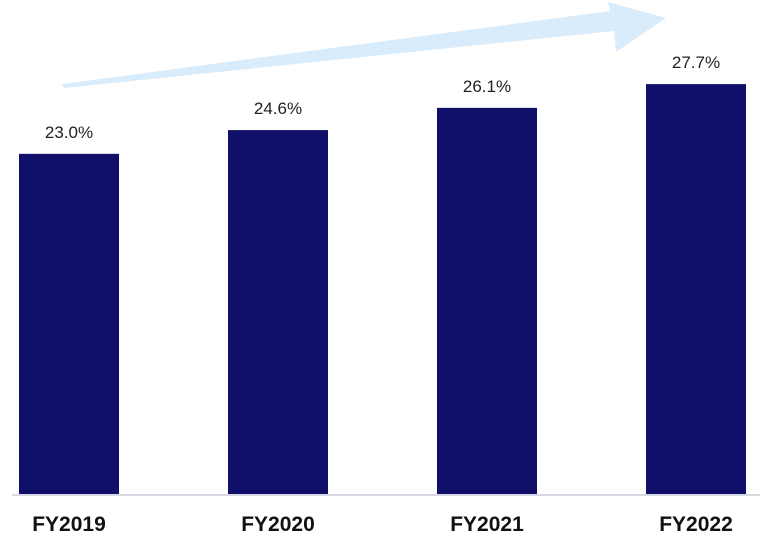 This screenshot has width=775, height=552. I want to click on bar-fy2019, so click(69, 324).